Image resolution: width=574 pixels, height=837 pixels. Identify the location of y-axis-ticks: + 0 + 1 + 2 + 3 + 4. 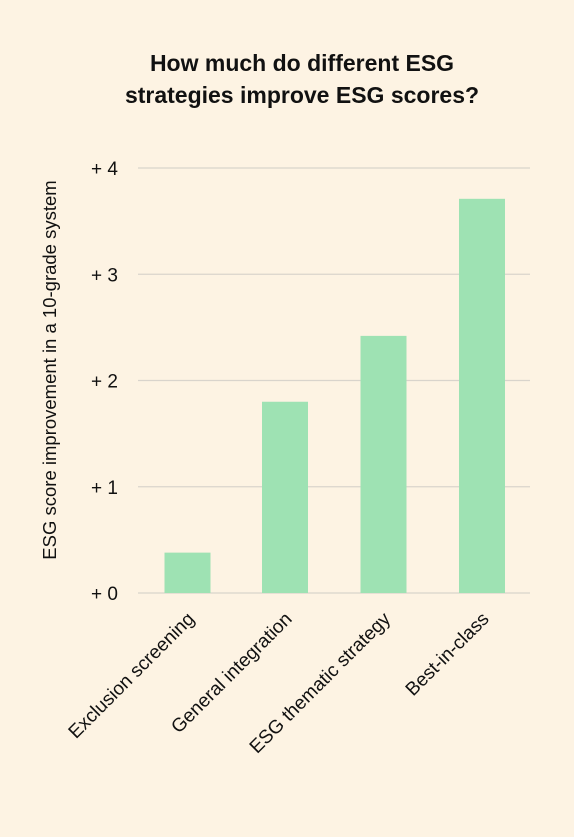
(104, 382).